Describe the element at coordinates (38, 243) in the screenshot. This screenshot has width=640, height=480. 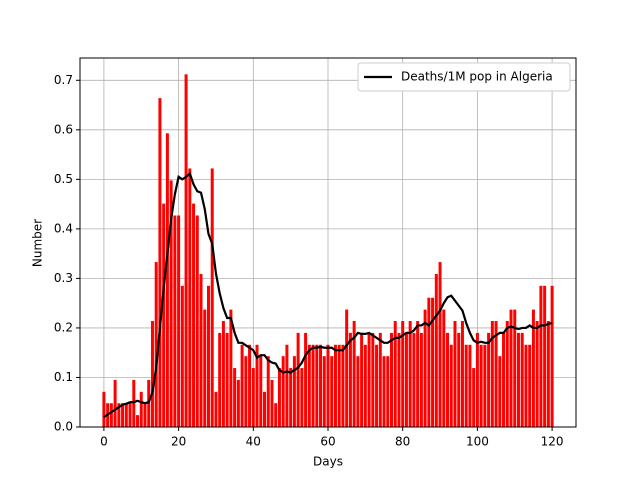
I see `y-axis-label: Number` at that location.